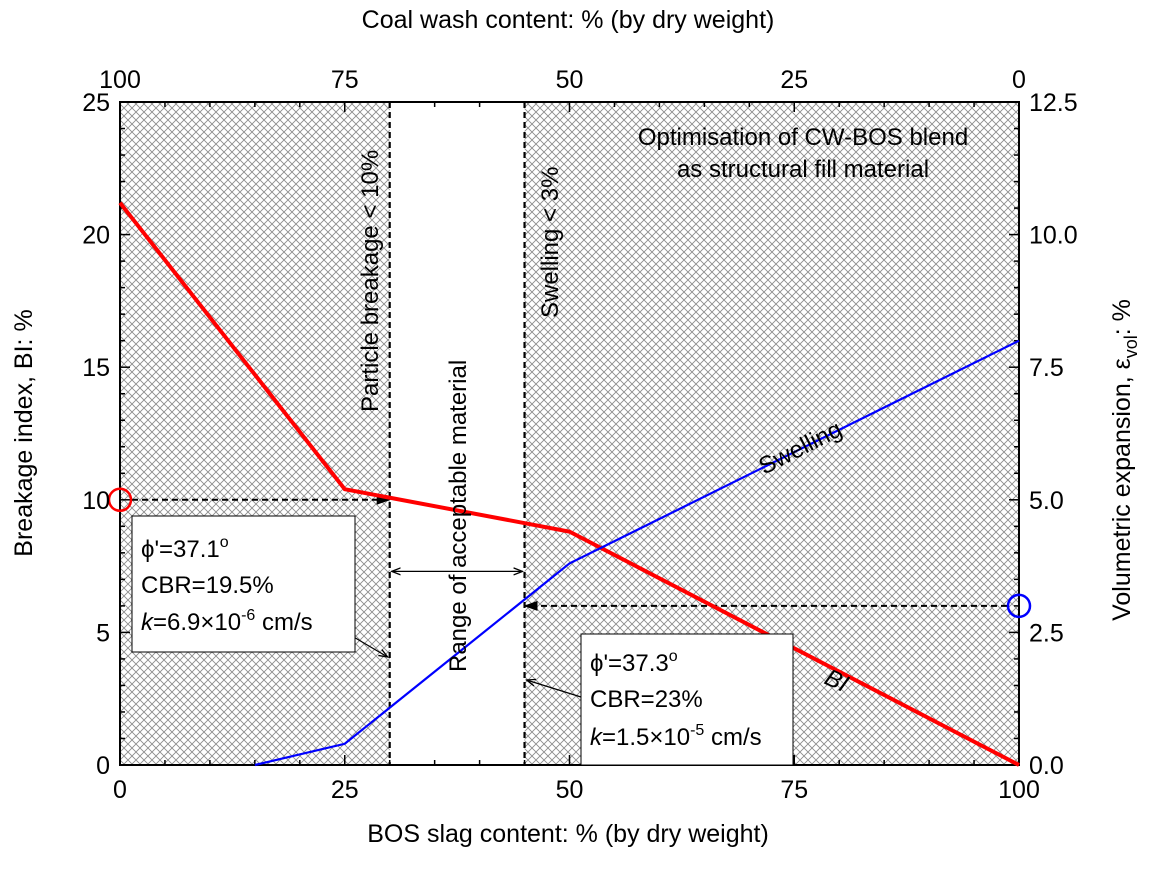 The height and width of the screenshot is (873, 1157). I want to click on box-right-phi: ϕ'=37.3o, so click(634, 662).